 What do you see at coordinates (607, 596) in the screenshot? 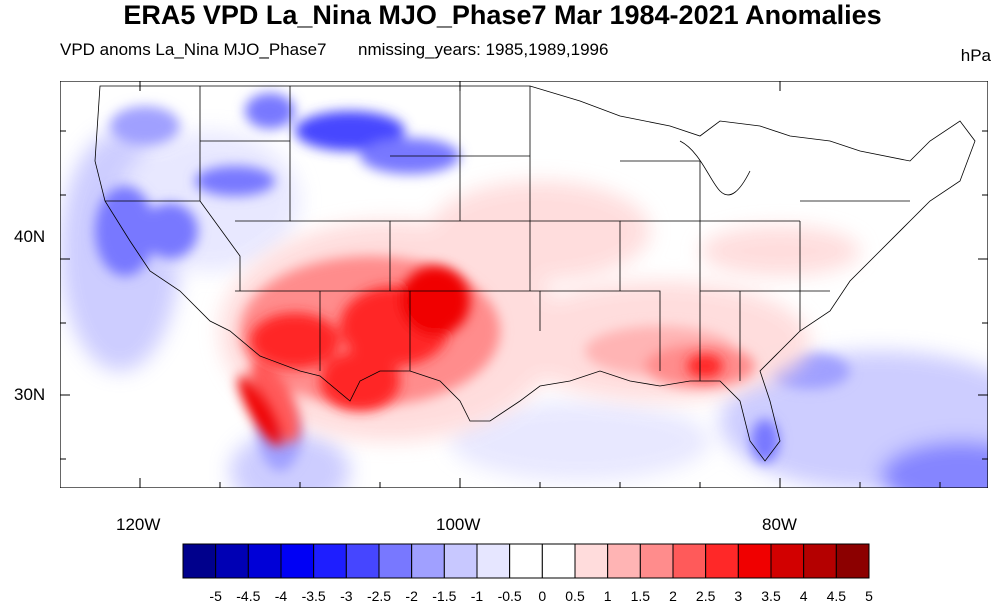
I see `colorbar-tick-label: 1` at bounding box center [607, 596].